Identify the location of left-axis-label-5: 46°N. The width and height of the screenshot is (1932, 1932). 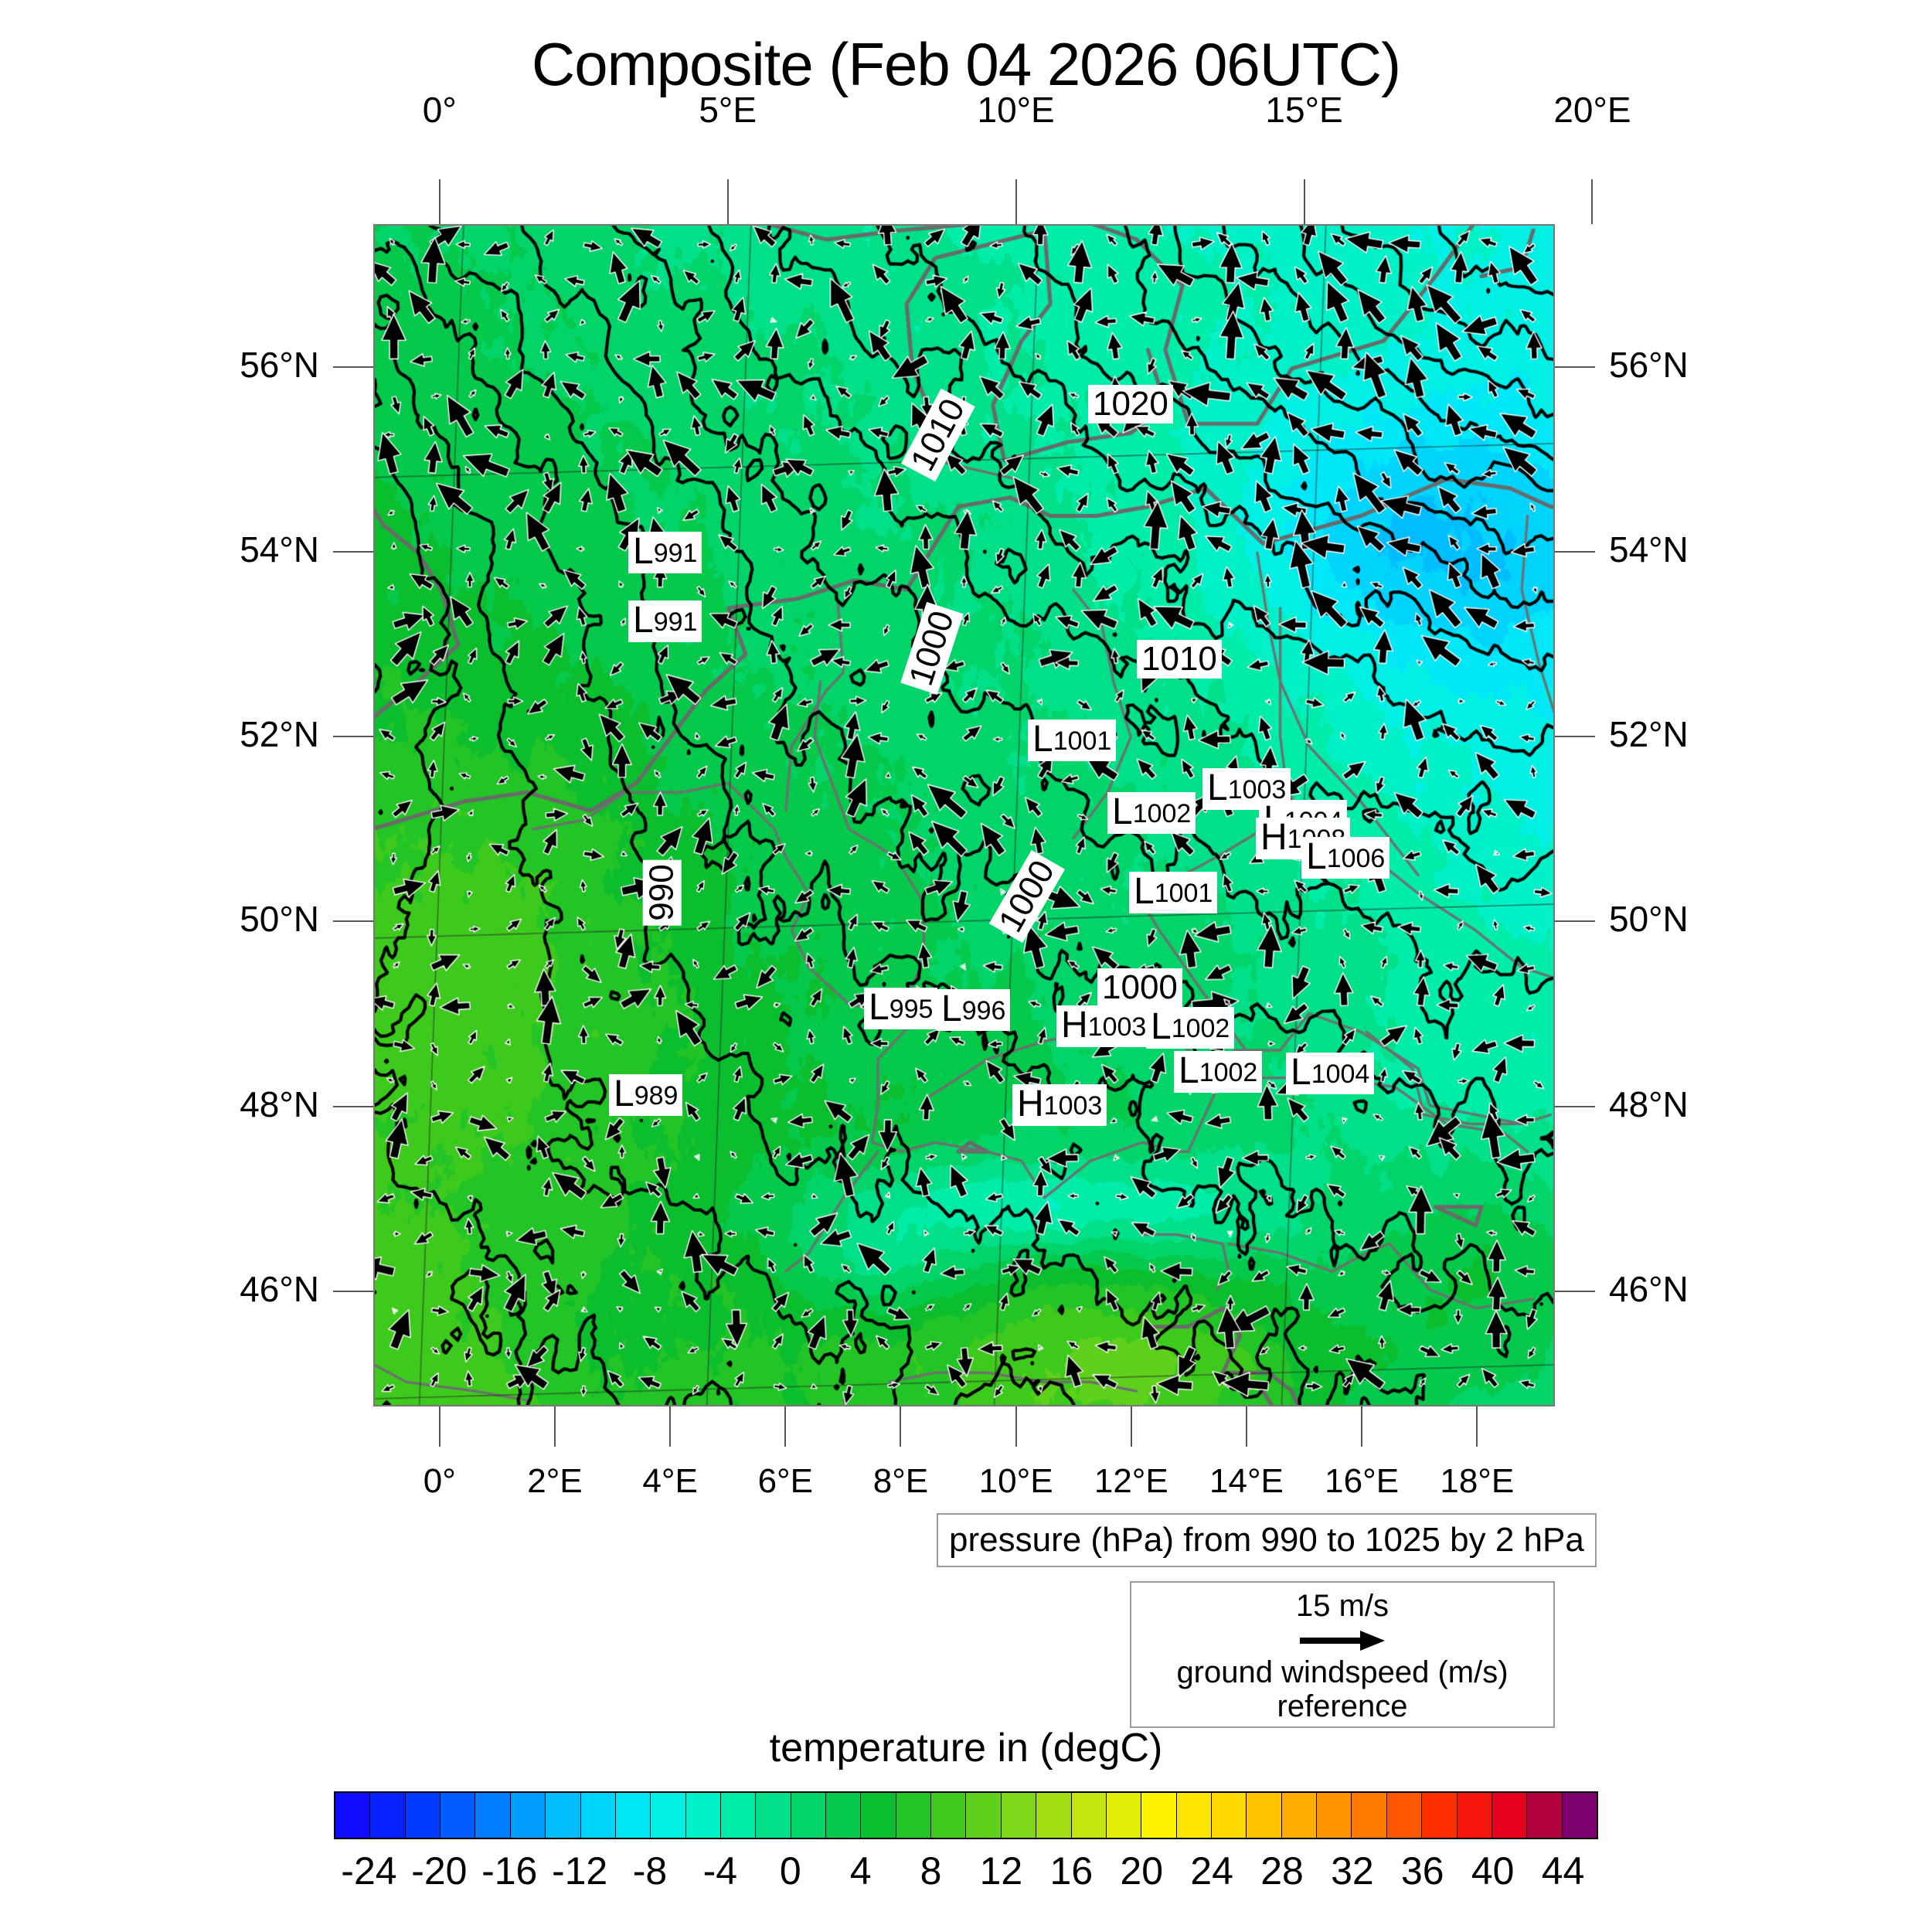
(280, 1289).